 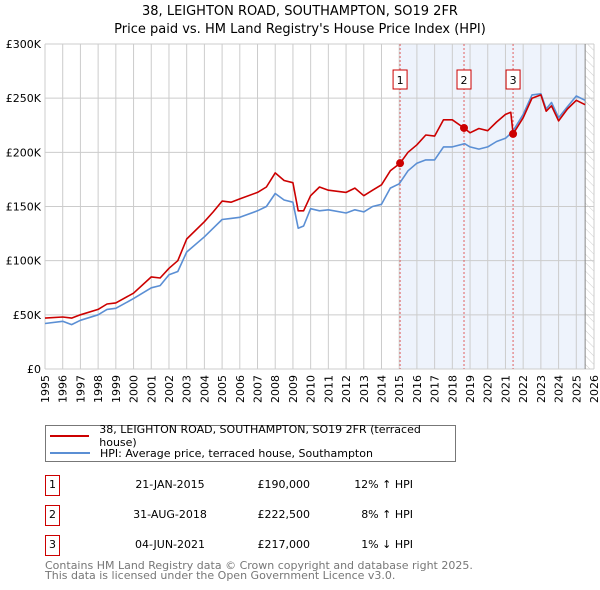 I want to click on chart-title: 38, LEIGHTON ROAD, SOUTHAMPTON, SO19 2FR, so click(x=300, y=11).